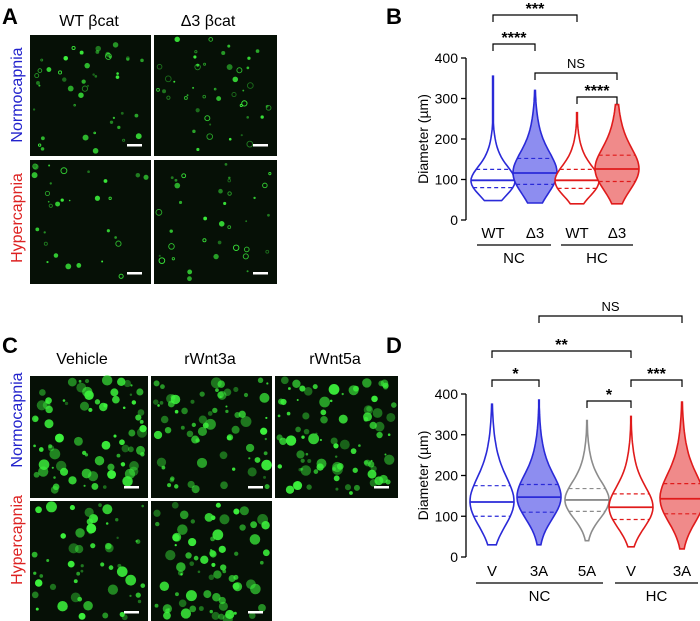  Describe the element at coordinates (215, 95) in the screenshot. I see `micrograph-a-d3-normocapnia` at that location.